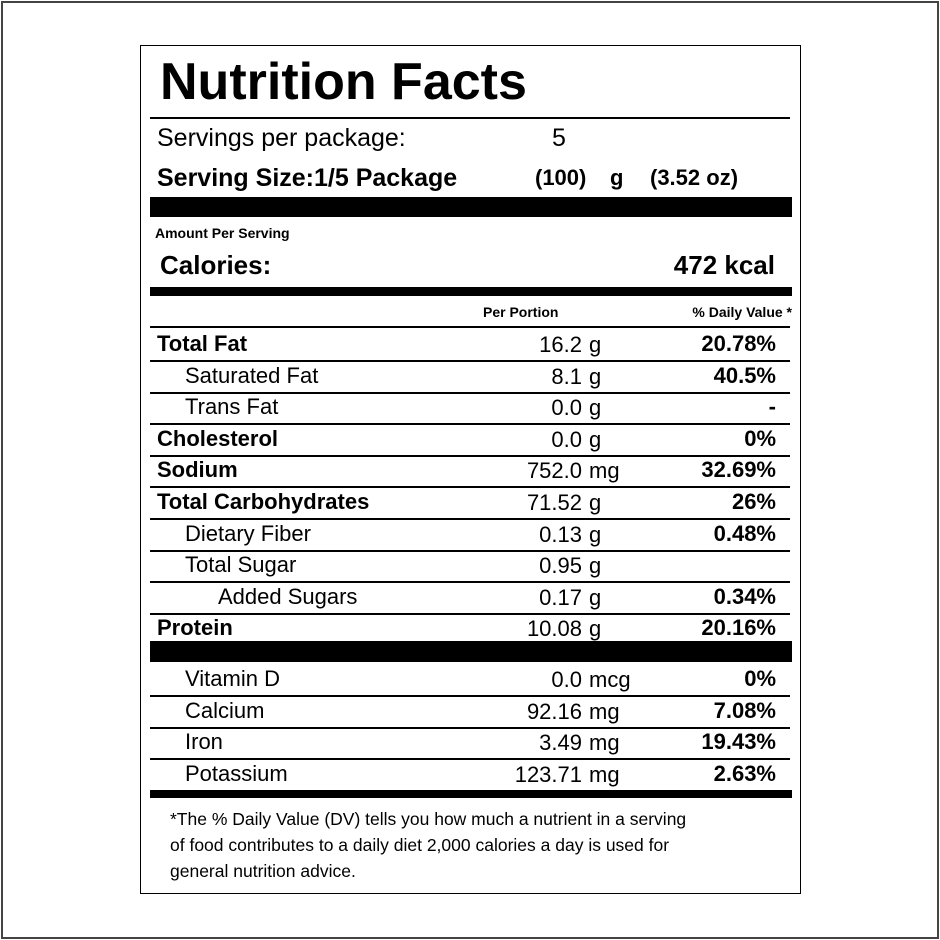 This screenshot has height=940, width=940. Describe the element at coordinates (521, 312) in the screenshot. I see `col-portion: Per Portion` at that location.